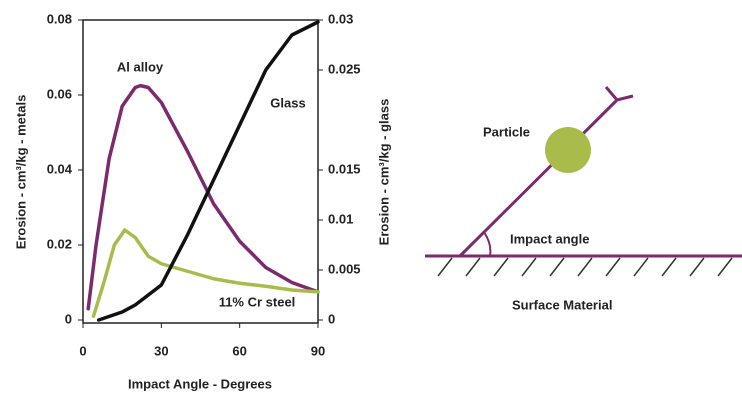 Image resolution: width=742 pixels, height=406 pixels. What do you see at coordinates (549, 238) in the screenshot?
I see `impact-angle-label: Impact angle` at bounding box center [549, 238].